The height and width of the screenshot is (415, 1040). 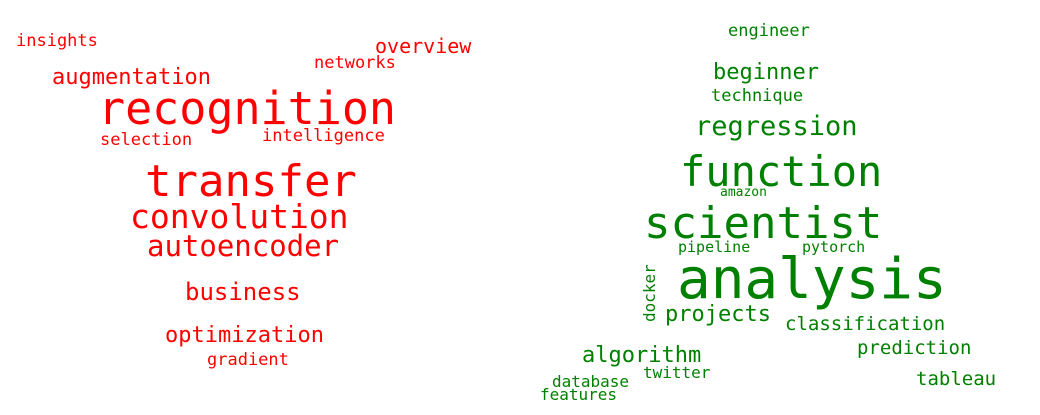 I want to click on word-pipeline: pipeline, so click(x=714, y=247).